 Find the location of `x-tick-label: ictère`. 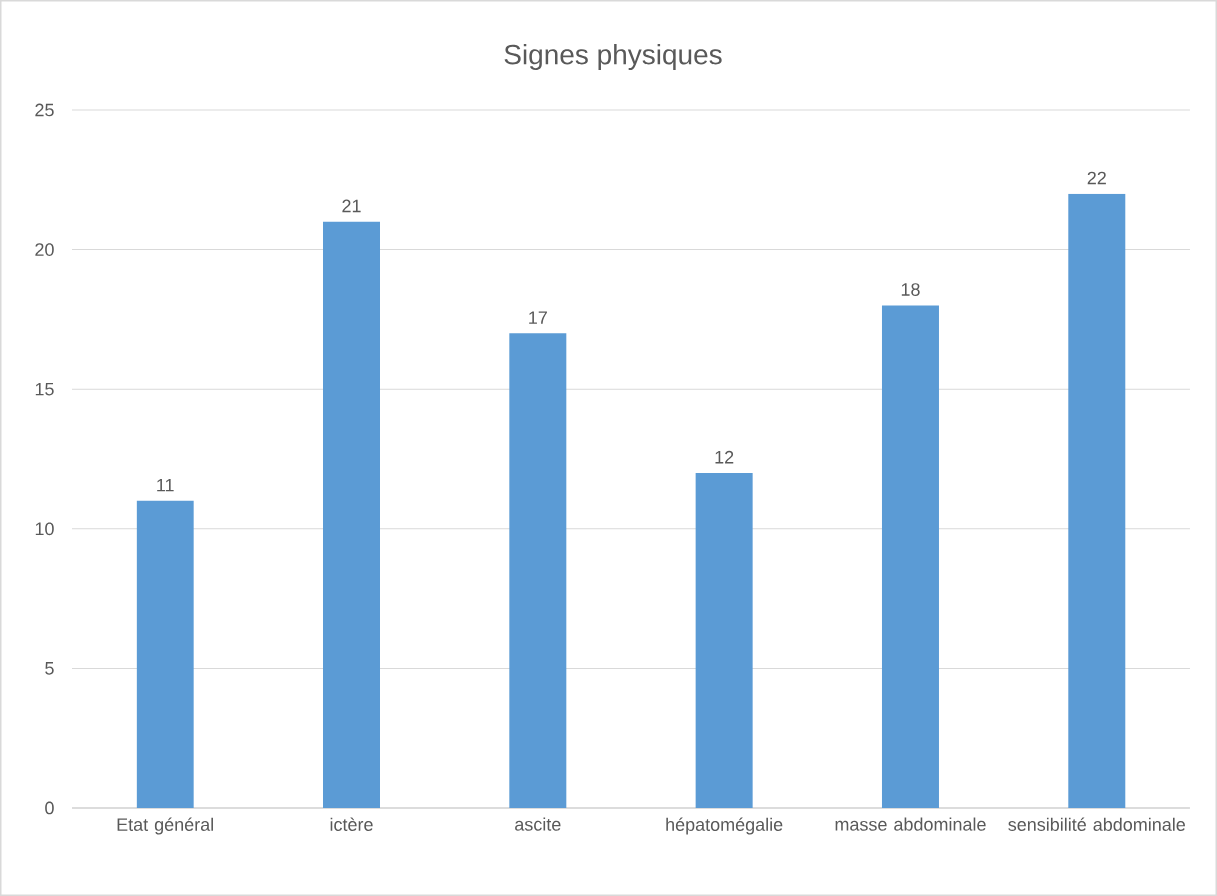

x-tick-label: ictère is located at coordinates (351, 824).